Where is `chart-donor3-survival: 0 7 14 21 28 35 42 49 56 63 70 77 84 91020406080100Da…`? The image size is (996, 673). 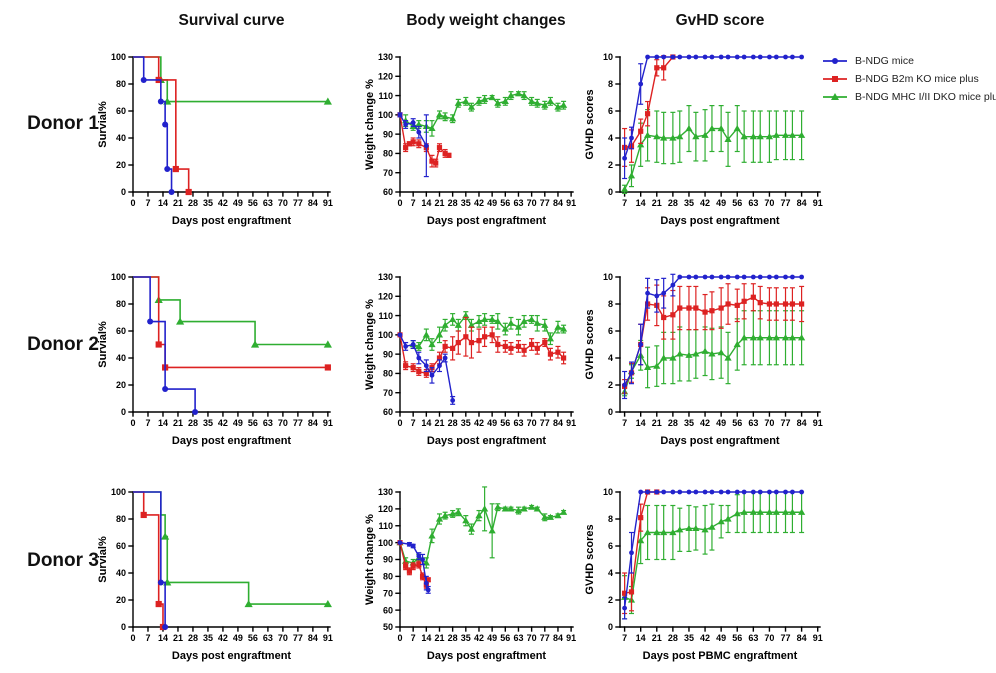
chart-donor3-survival: 0 7 14 21 28 35 42 49 56 63 70 77 84 91020406080100Da… is located at coordinates (215, 574).